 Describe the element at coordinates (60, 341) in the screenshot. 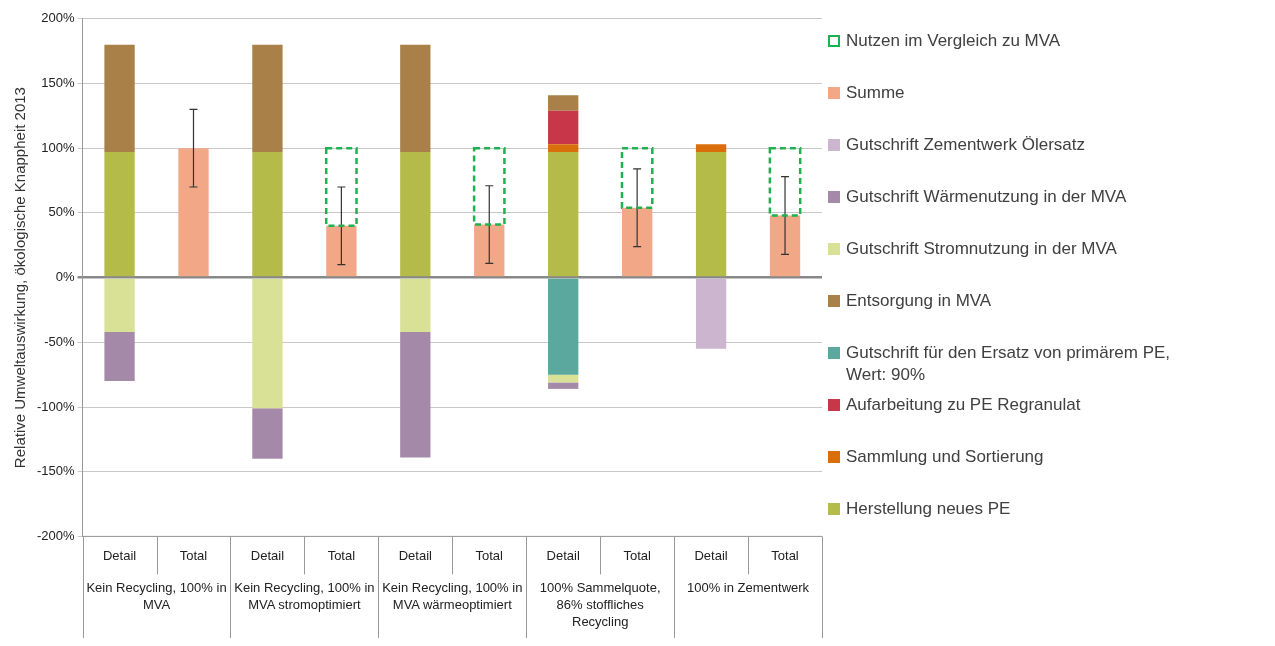

I see `y-tick-label: -50%` at that location.